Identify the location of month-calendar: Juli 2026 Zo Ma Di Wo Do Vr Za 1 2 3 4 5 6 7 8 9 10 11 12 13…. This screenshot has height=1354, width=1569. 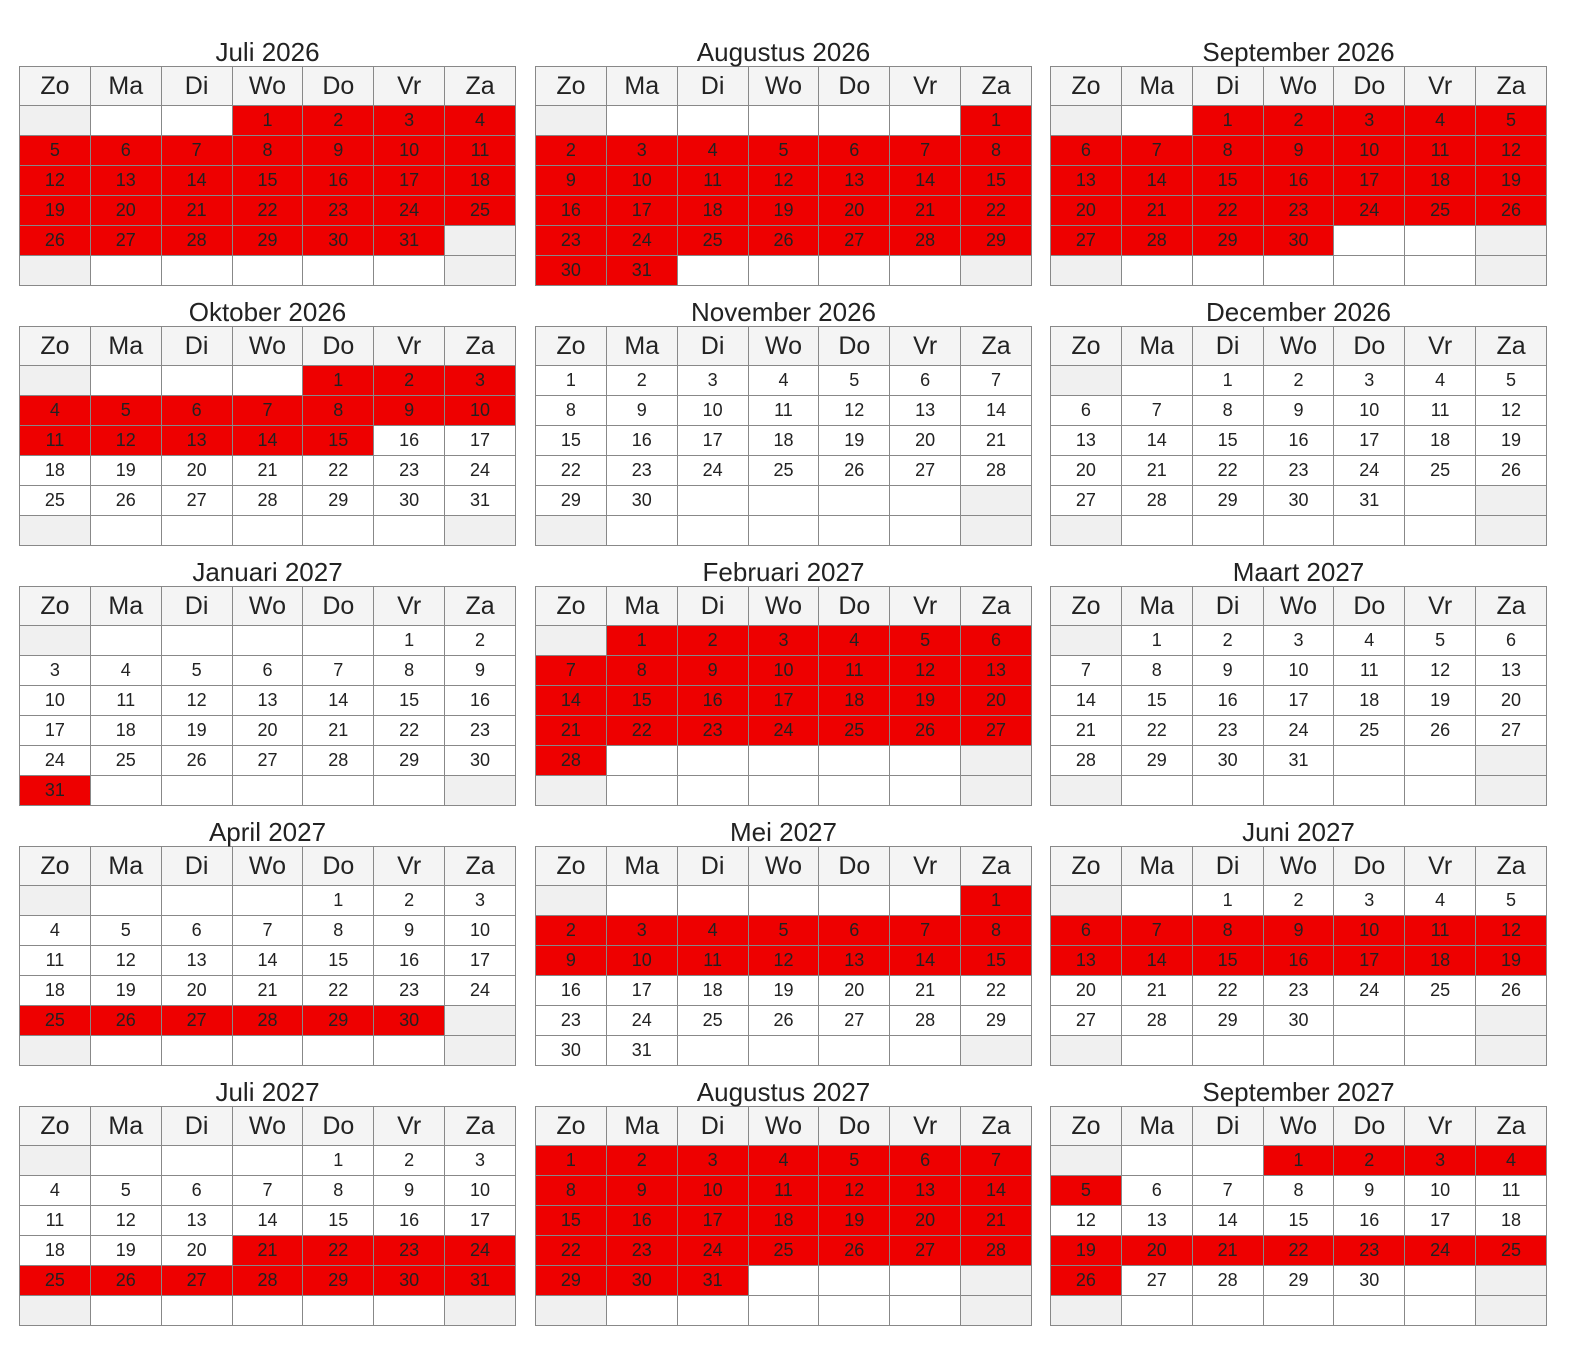
(267, 156).